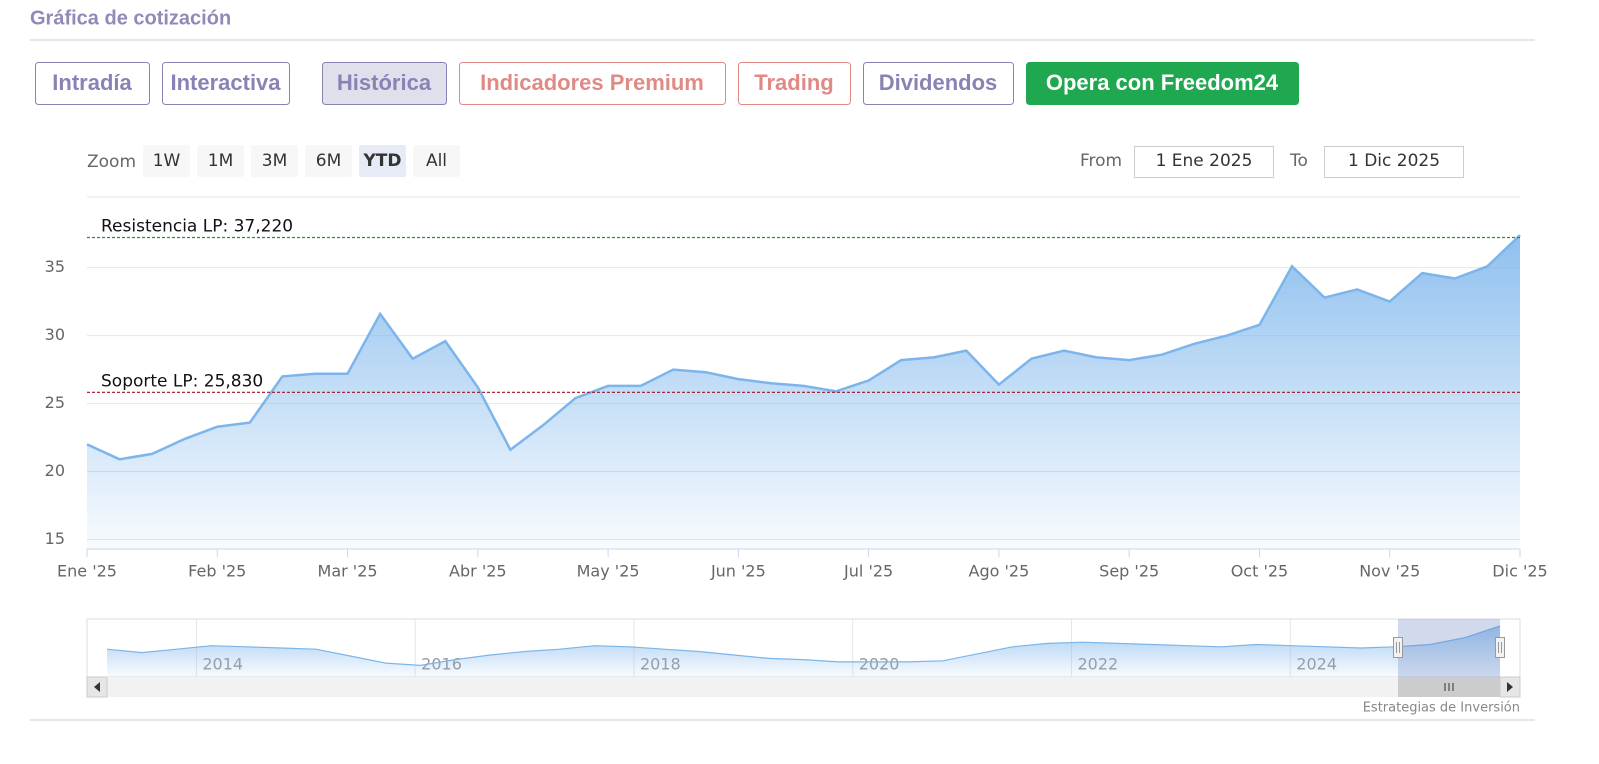  I want to click on x-tick-label: Mar '25, so click(348, 571).